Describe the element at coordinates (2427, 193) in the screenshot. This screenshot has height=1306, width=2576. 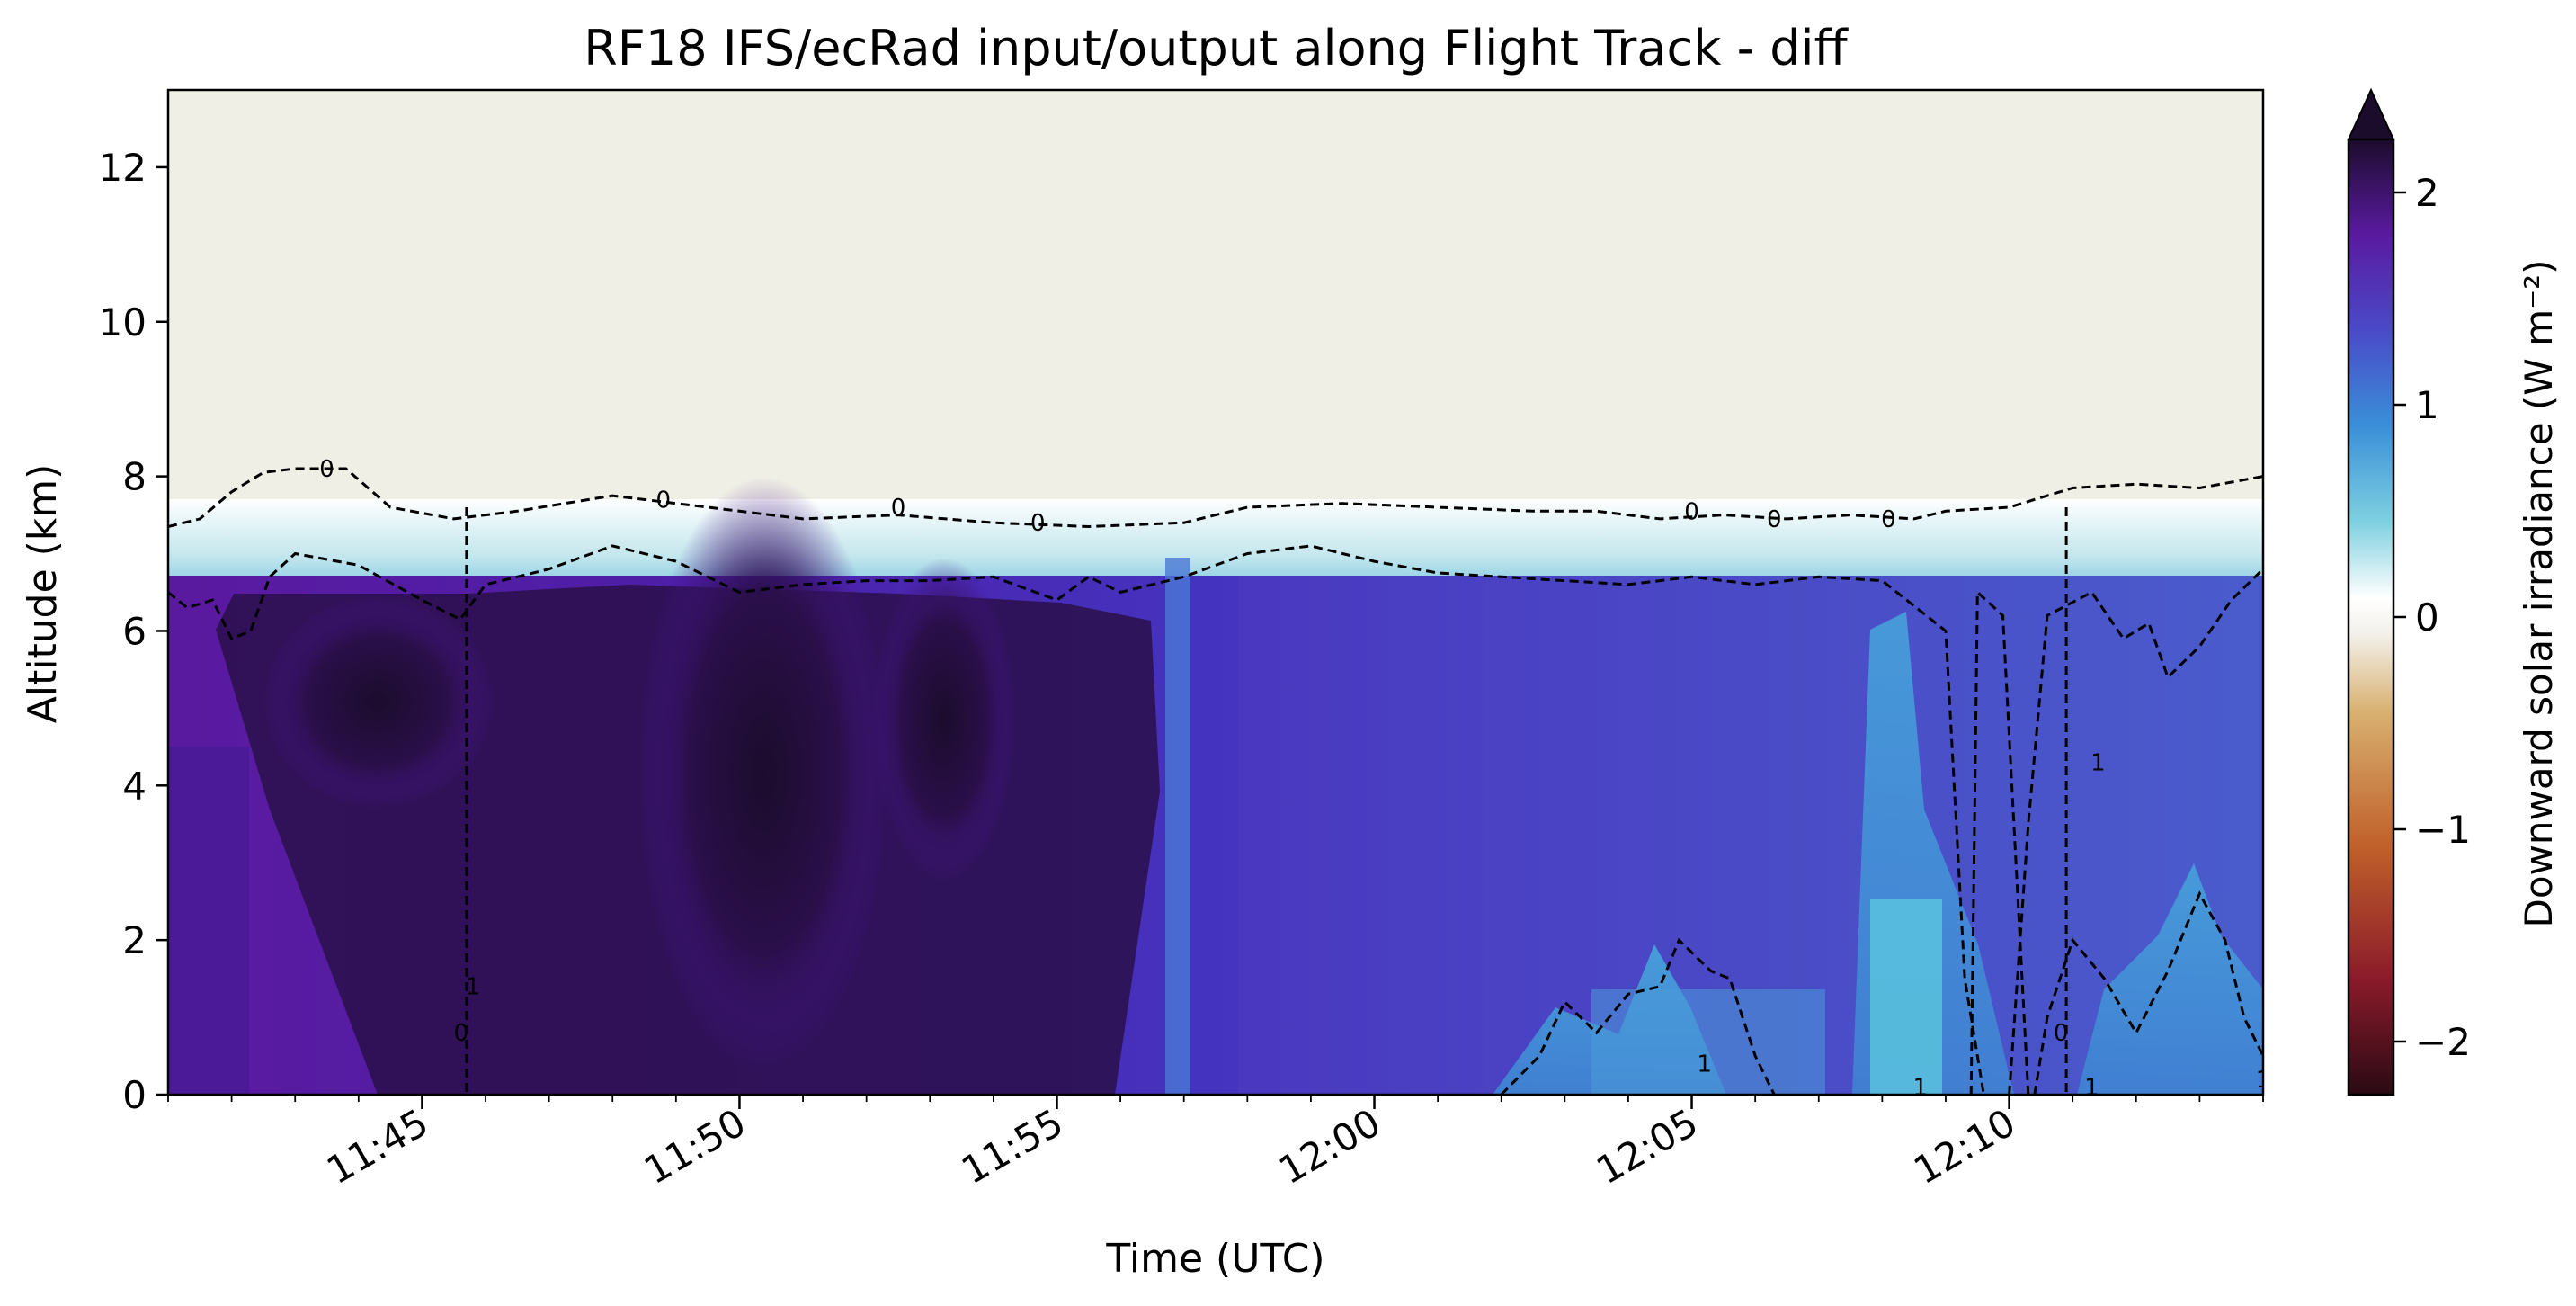
I see `colorbar-tick-label: 2` at that location.